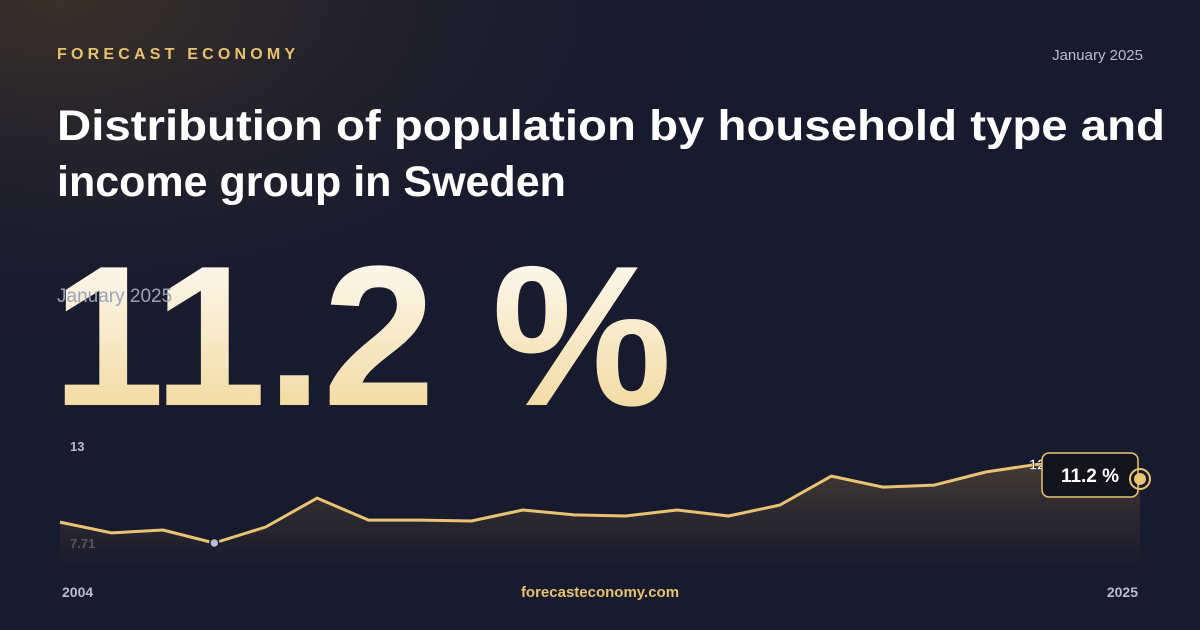  What do you see at coordinates (77, 592) in the screenshot?
I see `x-tick-label: 2004` at bounding box center [77, 592].